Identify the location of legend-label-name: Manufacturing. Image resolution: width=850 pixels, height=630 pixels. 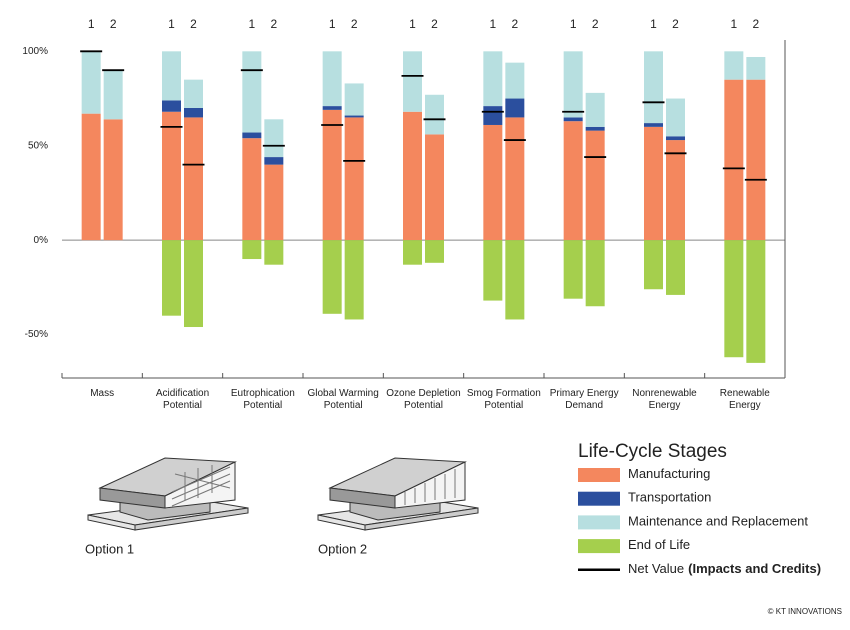
(669, 473).